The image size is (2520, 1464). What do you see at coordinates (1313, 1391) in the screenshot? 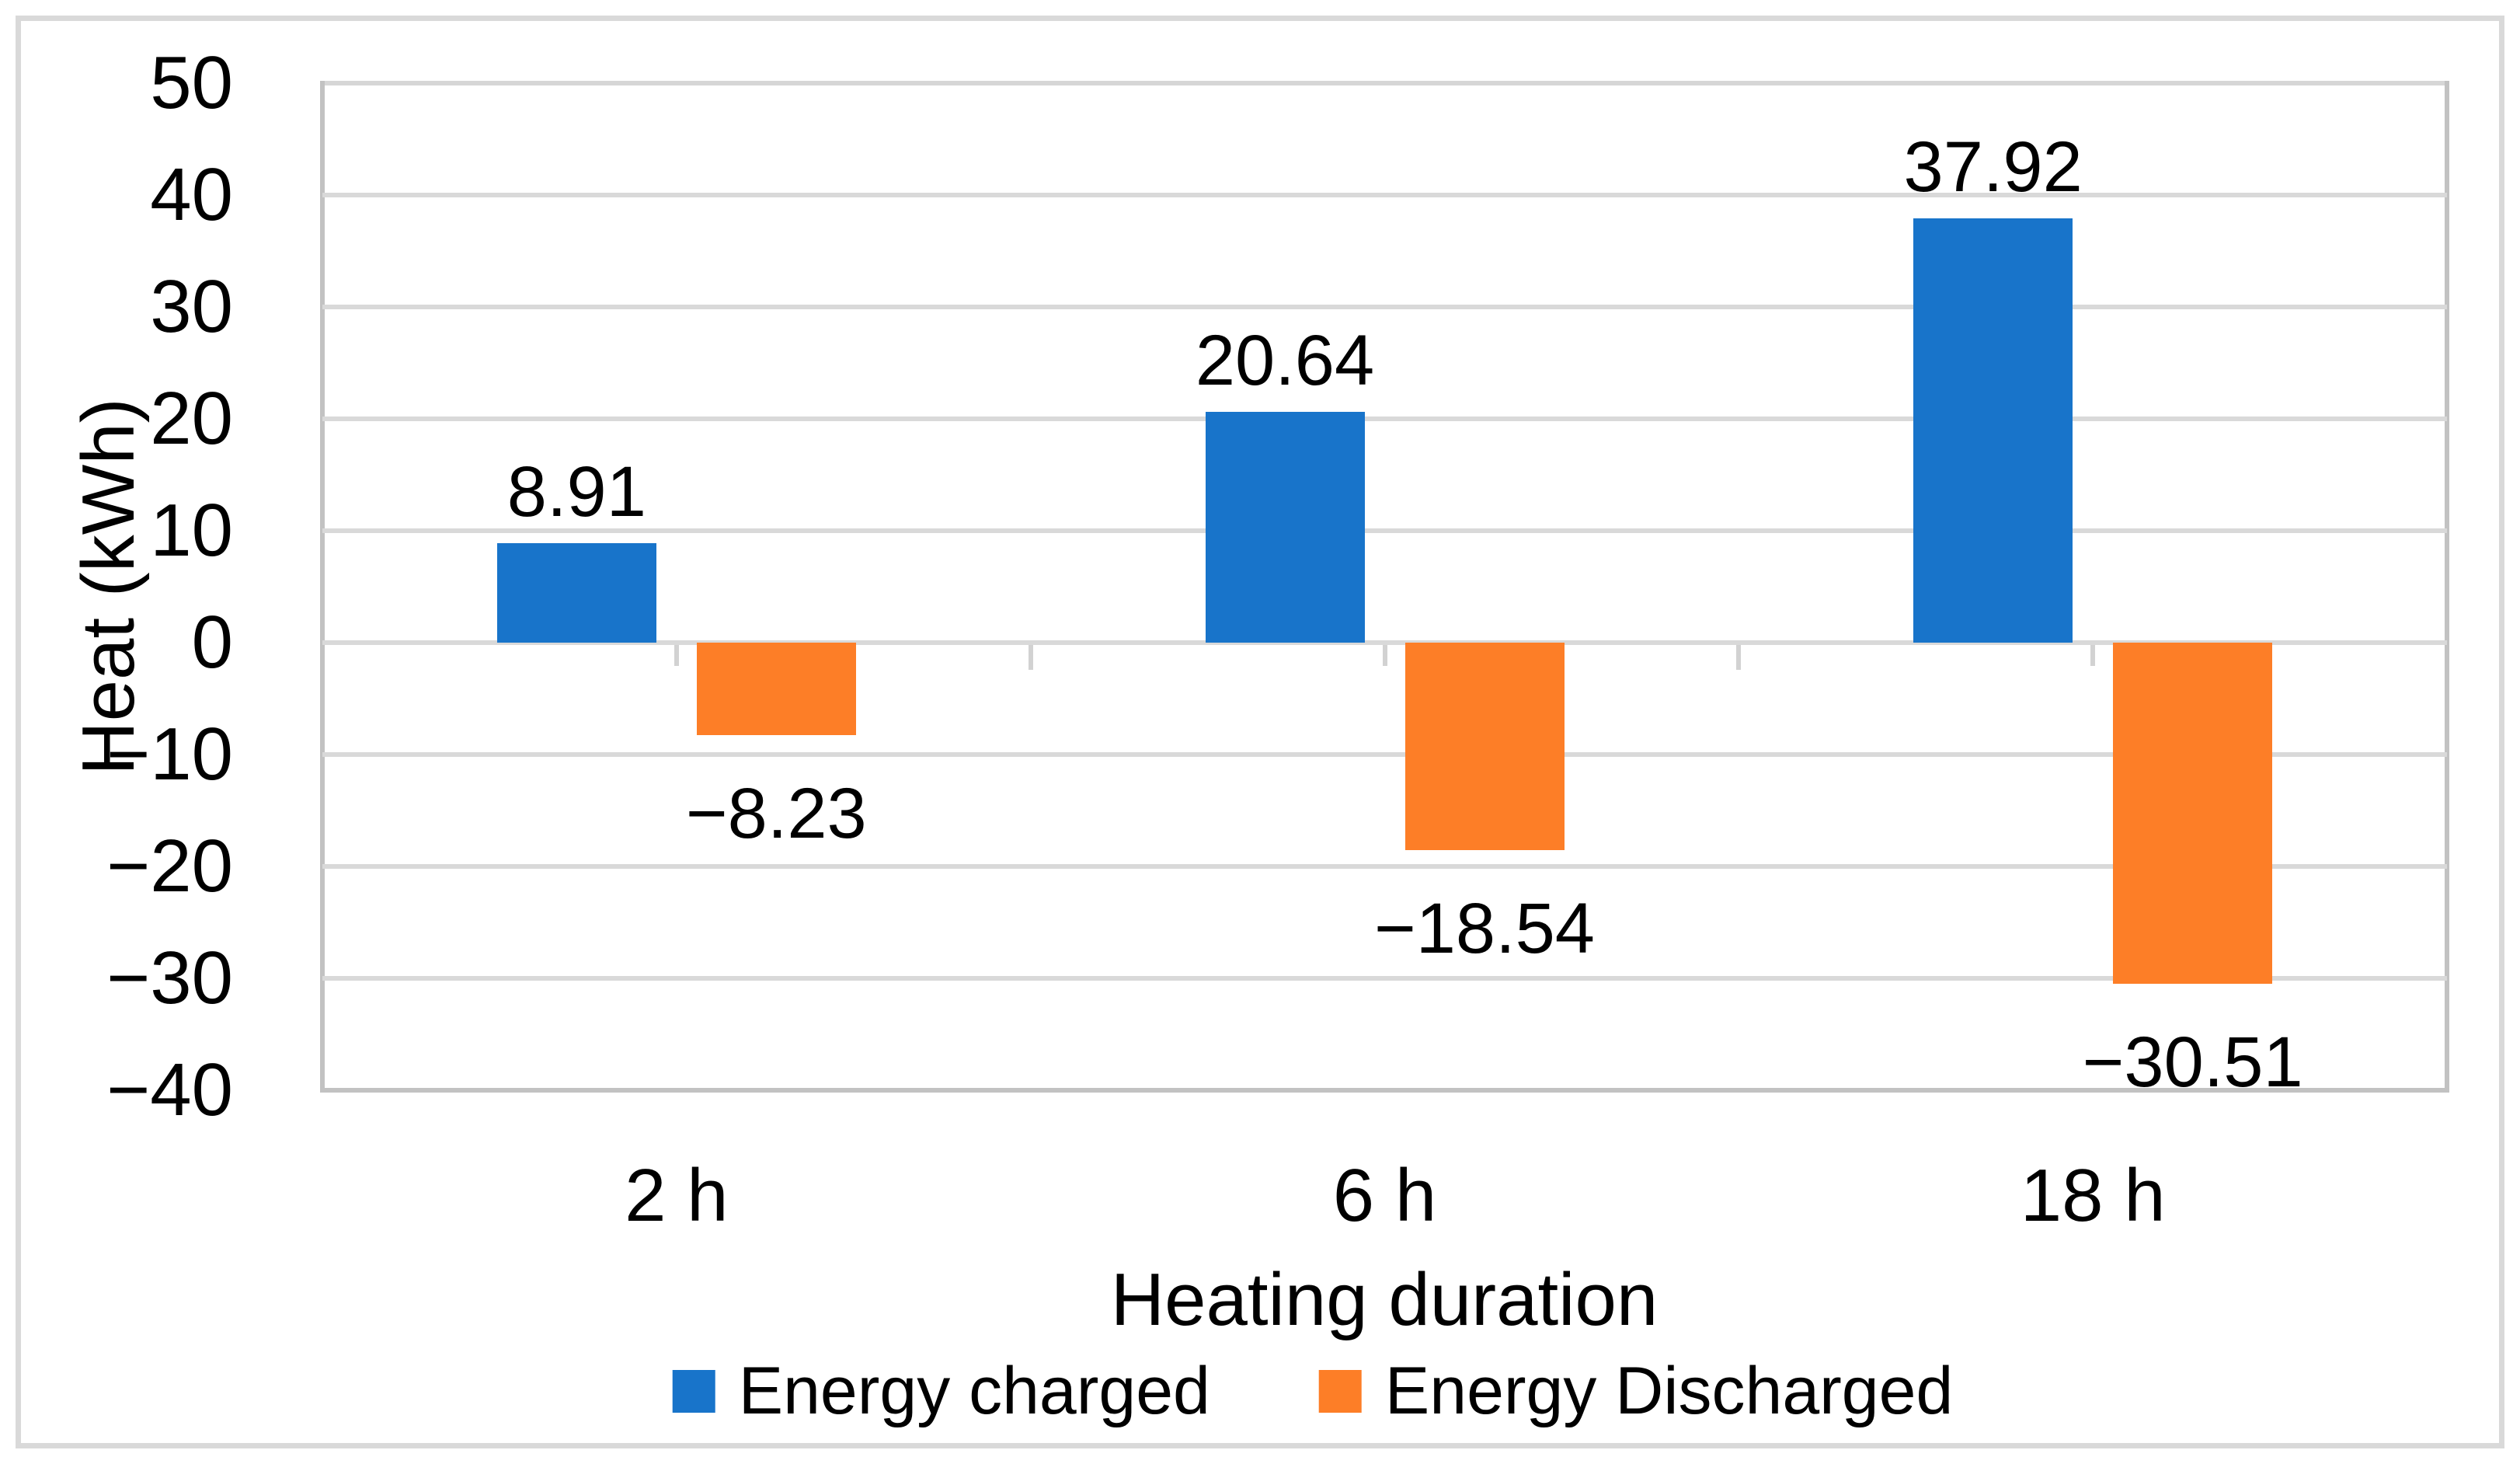
I see `legend: Energy charged Energy Discharged` at bounding box center [1313, 1391].